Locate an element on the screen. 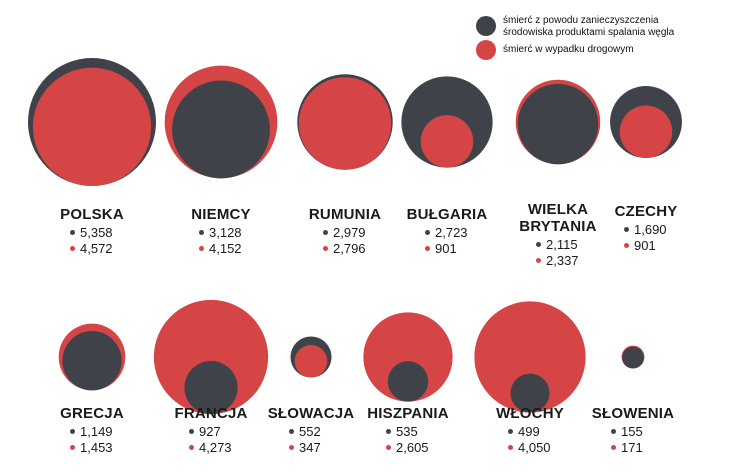 This screenshot has width=729, height=473. value-pollution: 5,358 is located at coordinates (91, 232).